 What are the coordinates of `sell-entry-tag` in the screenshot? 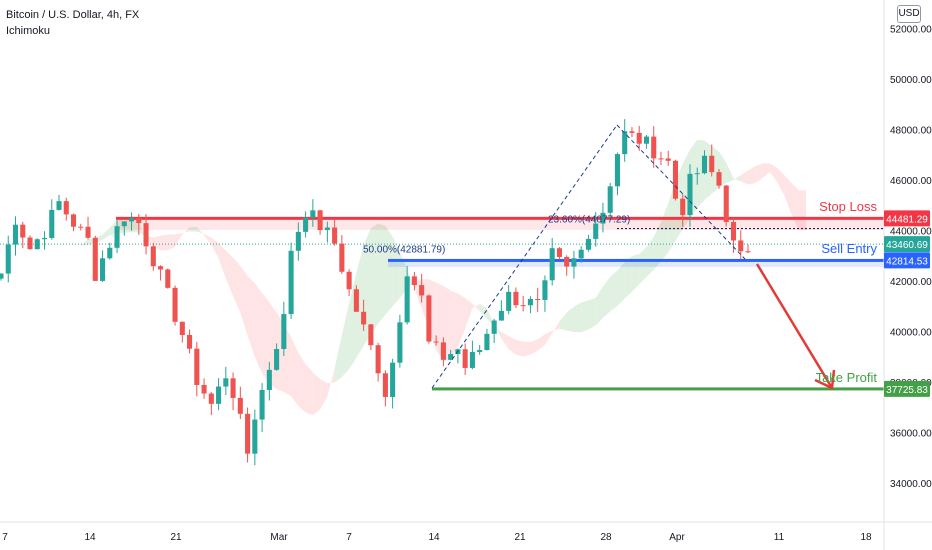 It's located at (907, 260).